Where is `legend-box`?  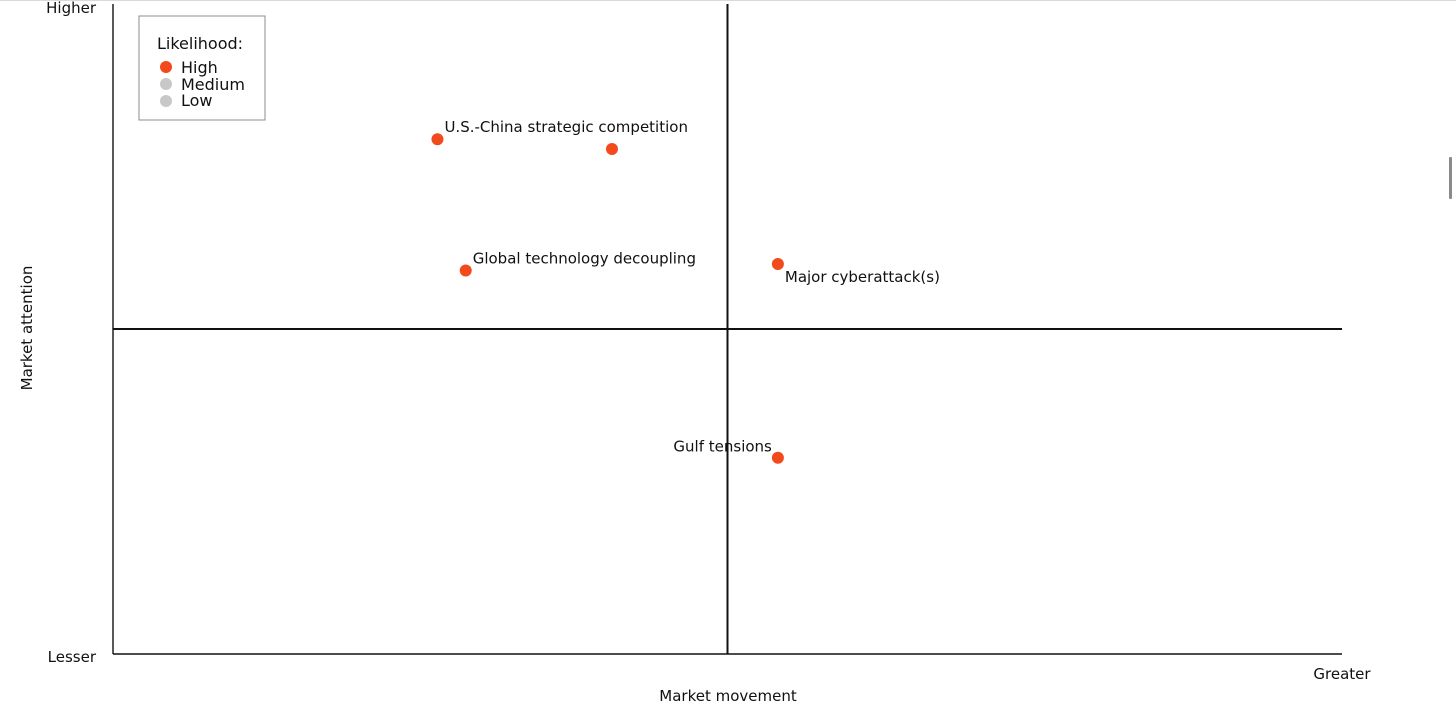 legend-box is located at coordinates (202, 68).